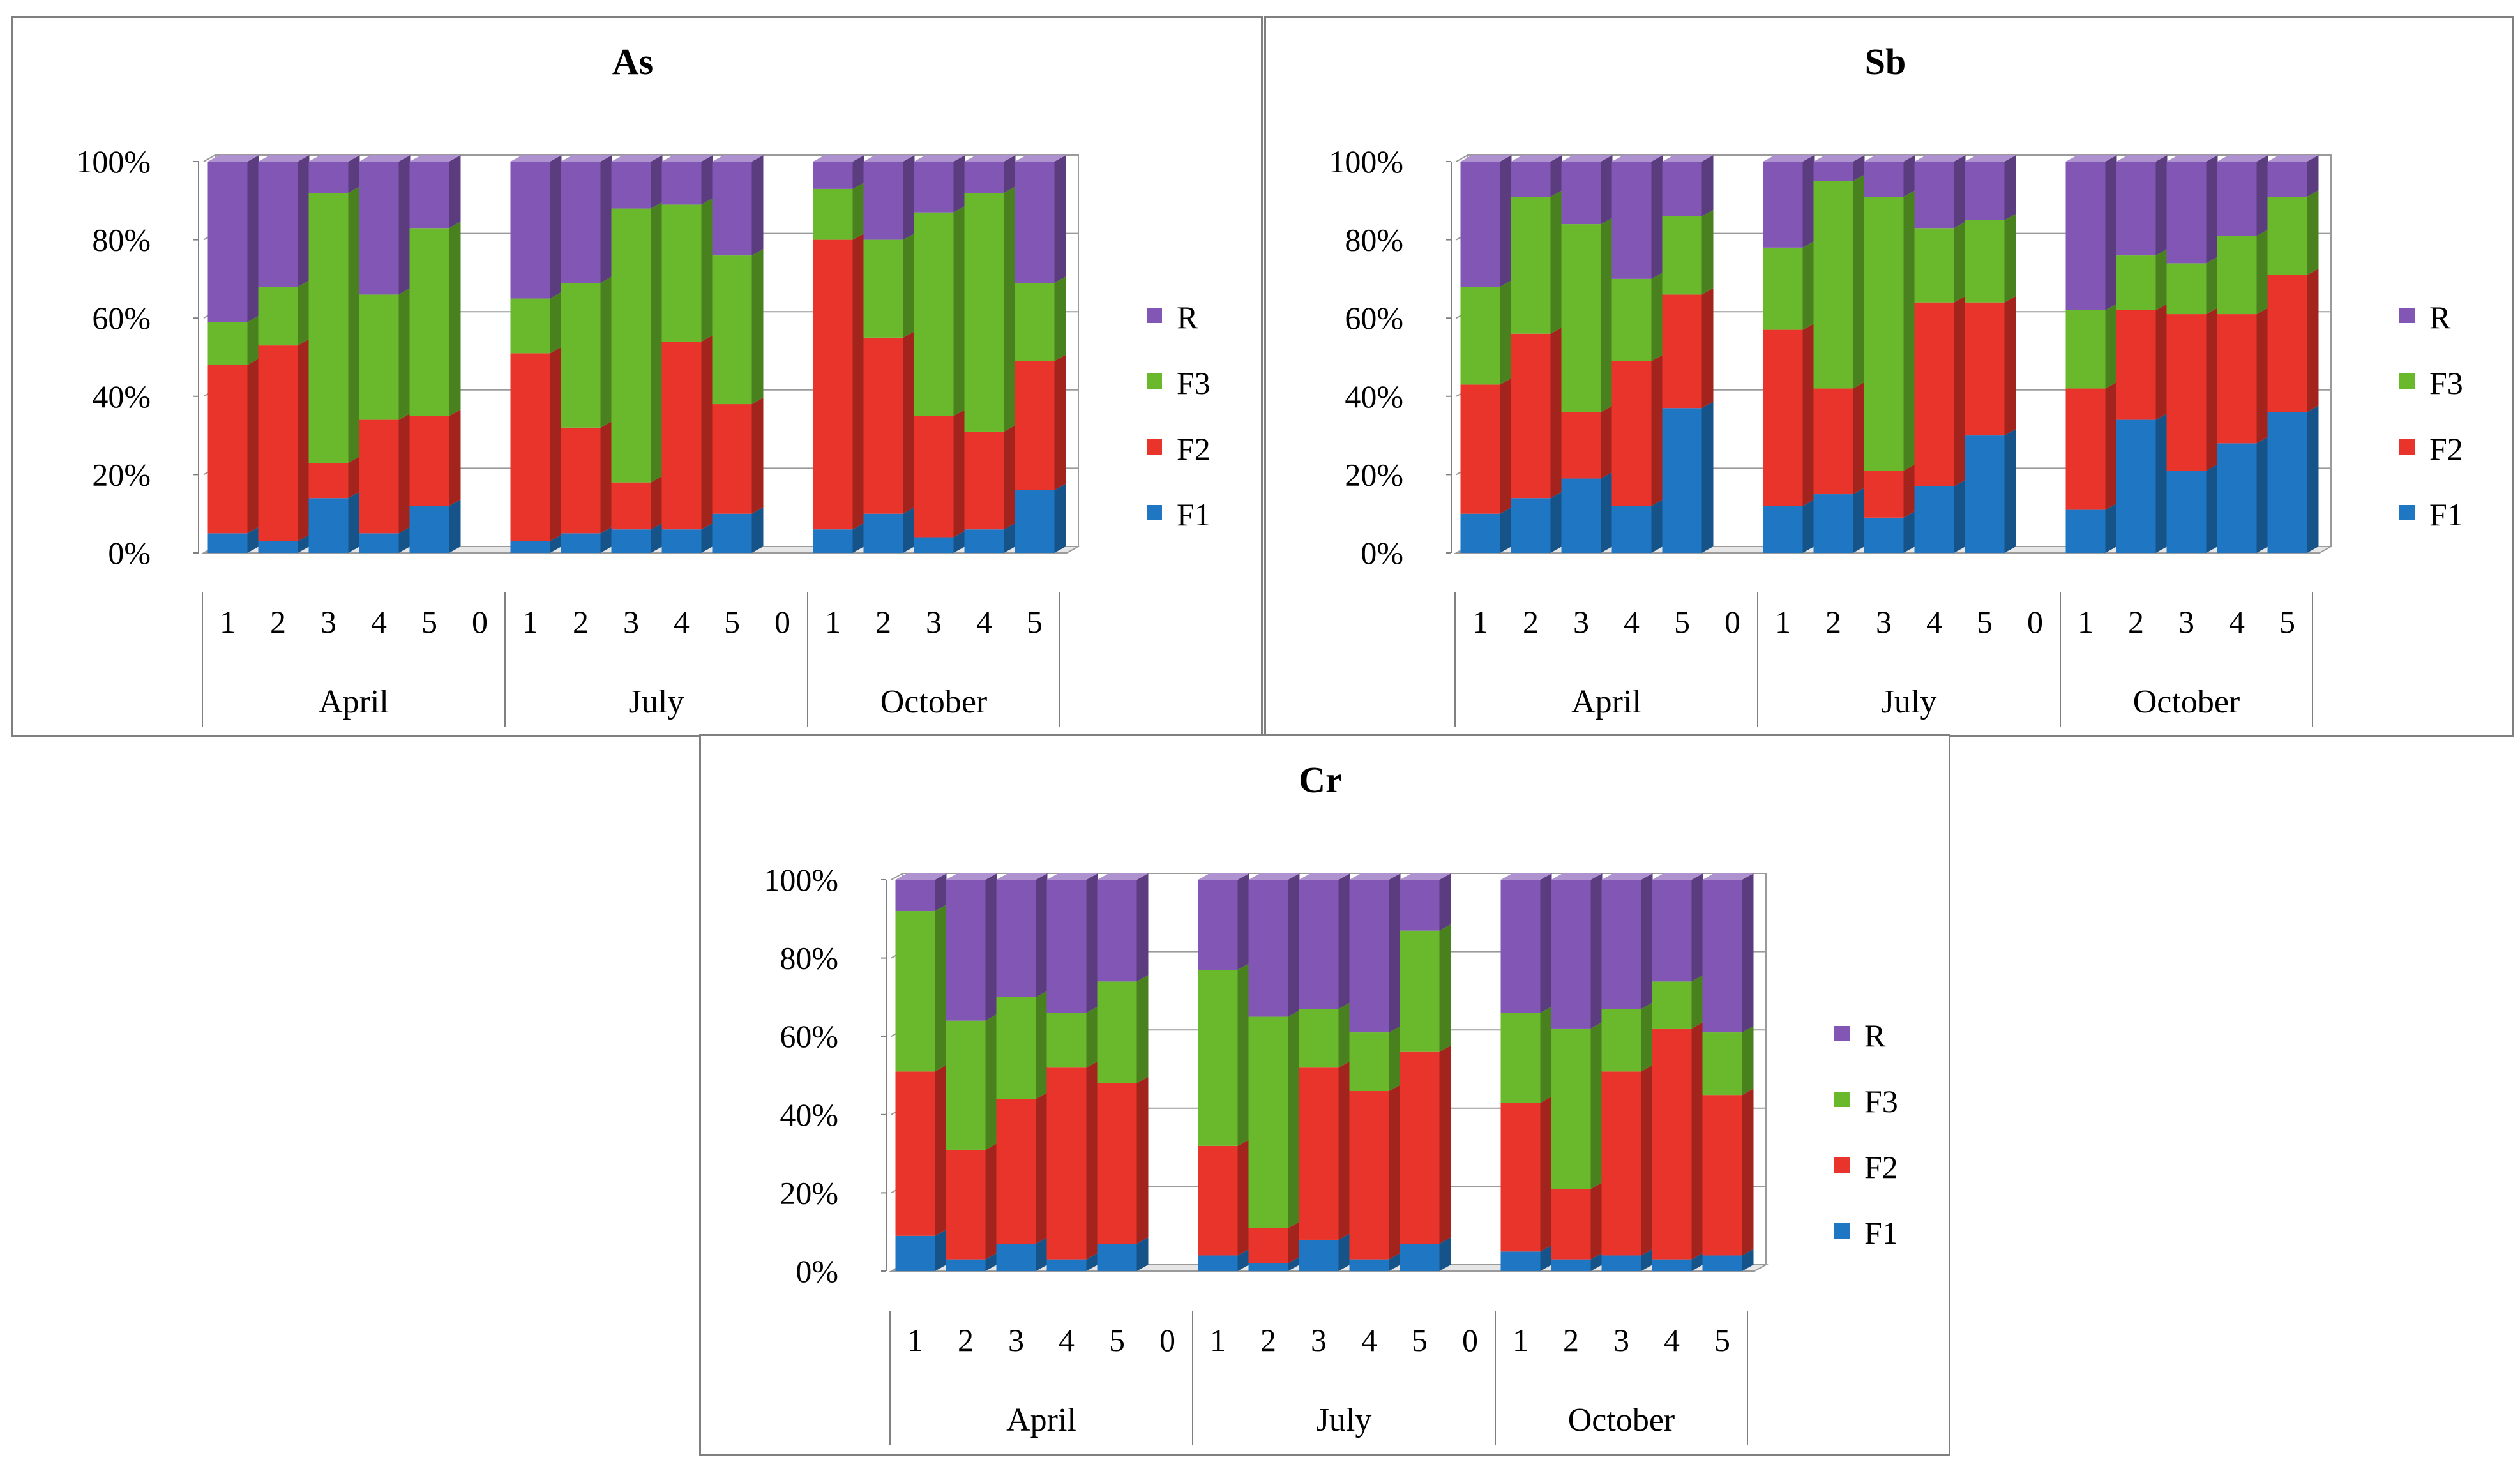 This screenshot has width=2520, height=1462. Describe the element at coordinates (631, 185) in the screenshot. I see `as-bar-r` at that location.